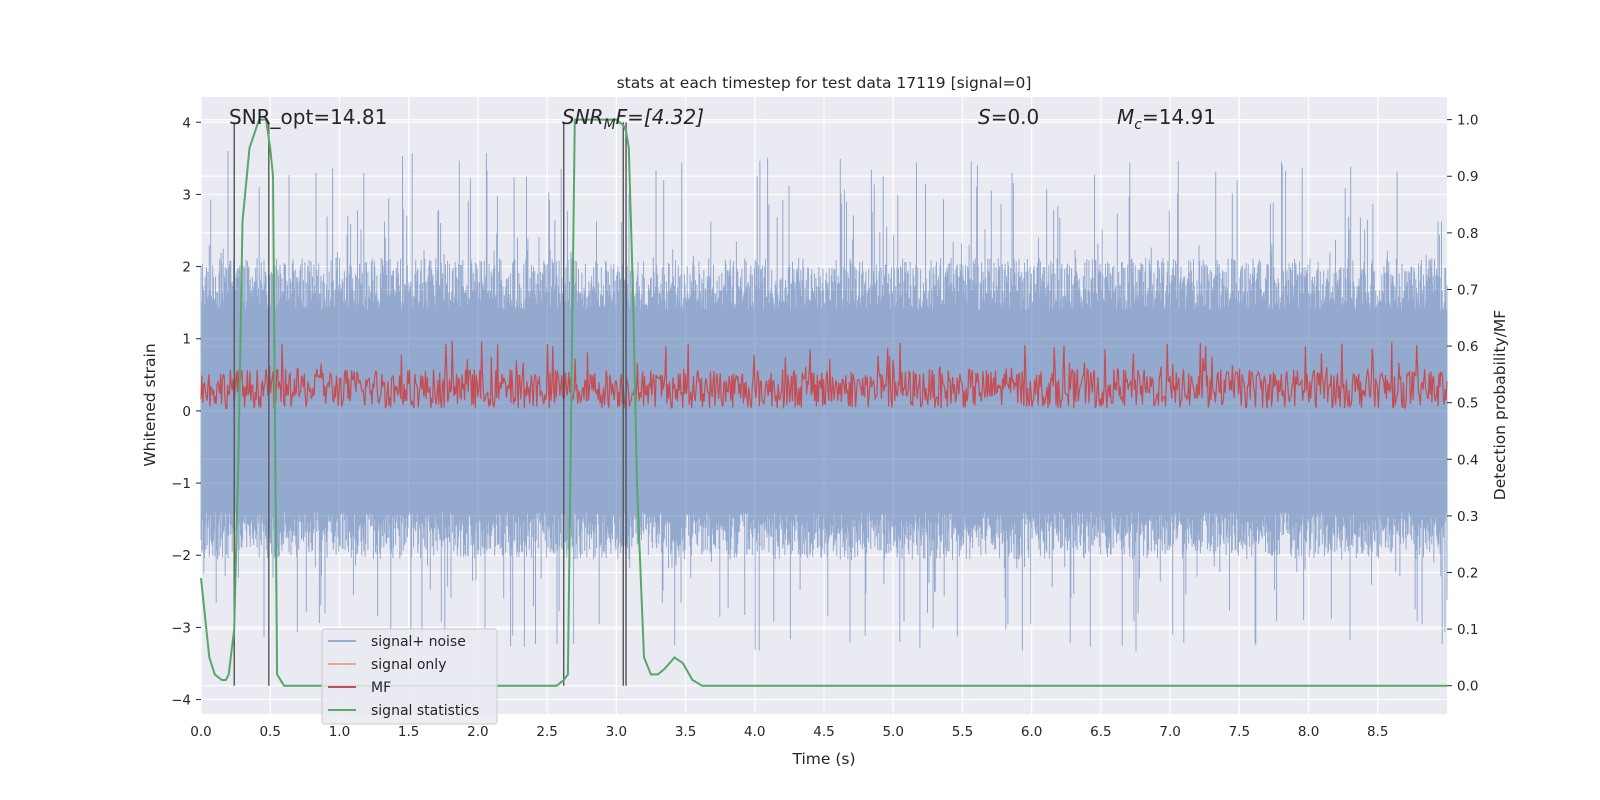 This screenshot has height=800, width=1600. What do you see at coordinates (181, 484) in the screenshot?
I see `y-tick-label: −1` at bounding box center [181, 484].